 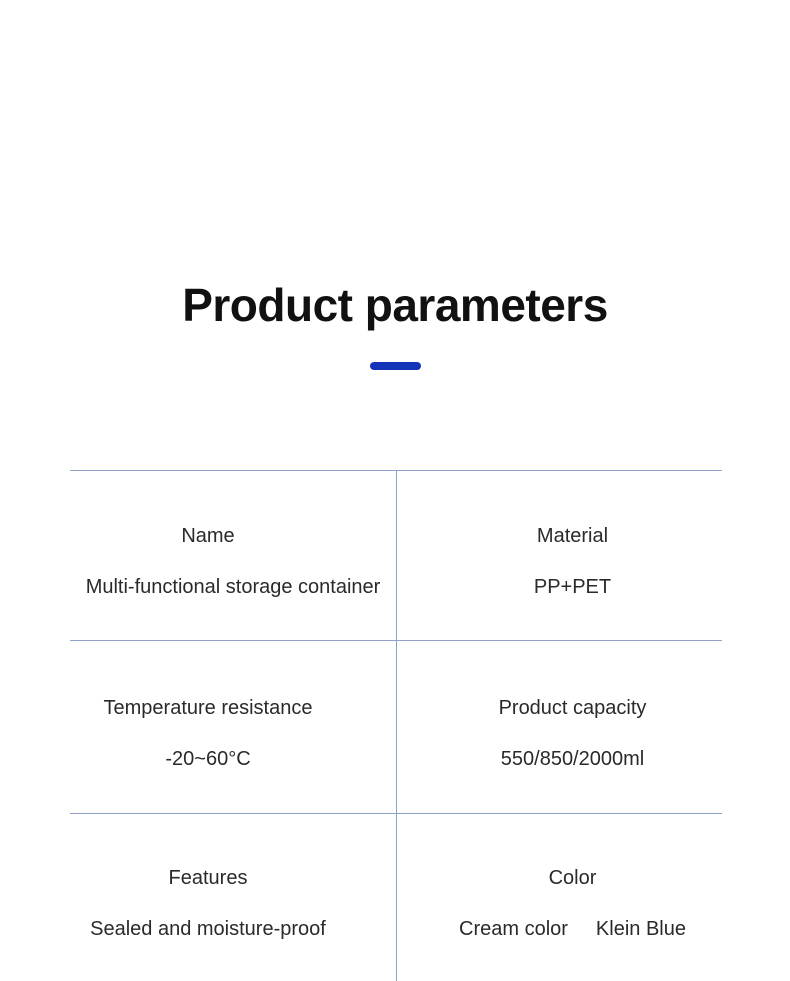 What do you see at coordinates (208, 707) in the screenshot?
I see `param-label: Temperature resistance` at bounding box center [208, 707].